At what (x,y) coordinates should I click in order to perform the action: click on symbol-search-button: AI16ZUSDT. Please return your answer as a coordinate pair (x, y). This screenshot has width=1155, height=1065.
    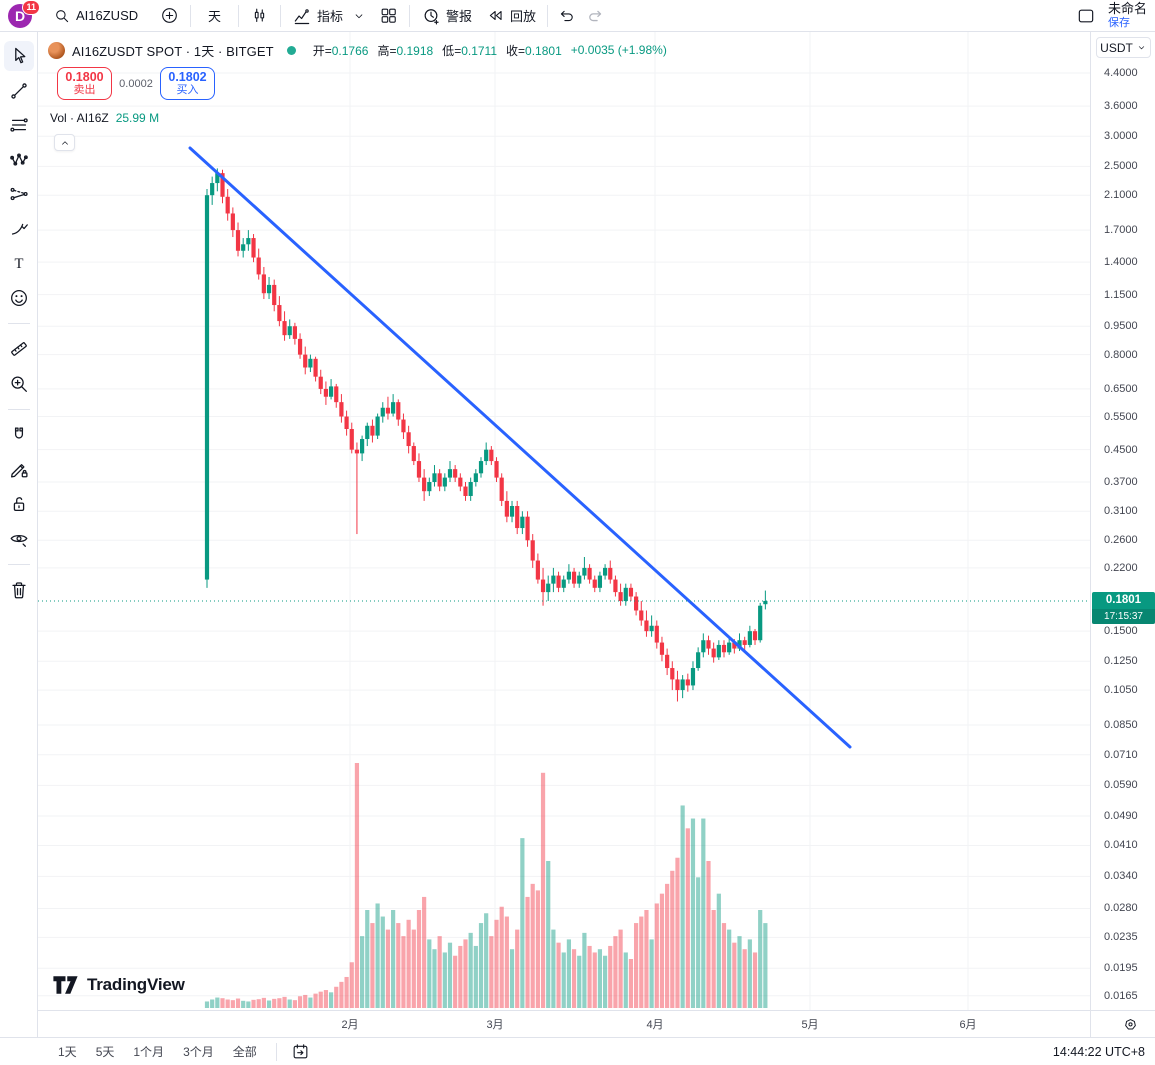
    Looking at the image, I should click on (95, 16).